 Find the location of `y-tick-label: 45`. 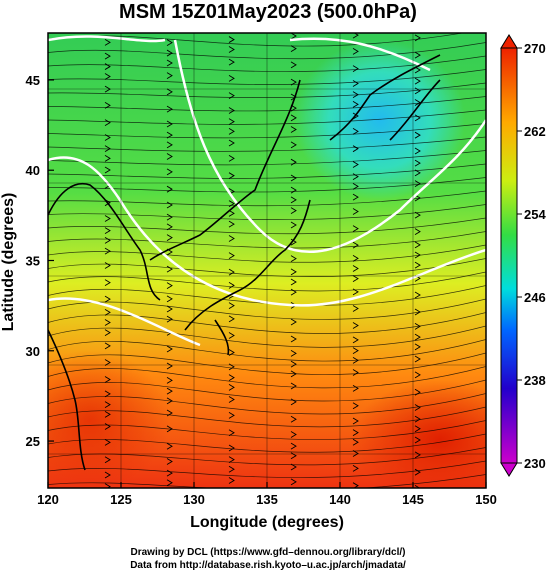

y-tick-label: 45 is located at coordinates (33, 80).